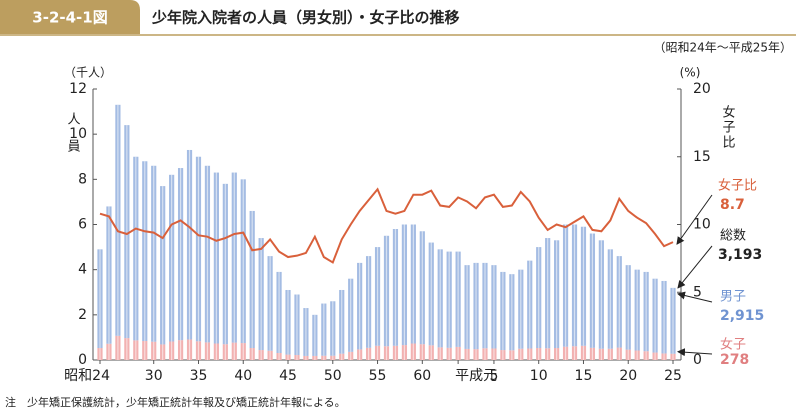  Describe the element at coordinates (88, 73) in the screenshot. I see `y-unit: （千人）` at that location.